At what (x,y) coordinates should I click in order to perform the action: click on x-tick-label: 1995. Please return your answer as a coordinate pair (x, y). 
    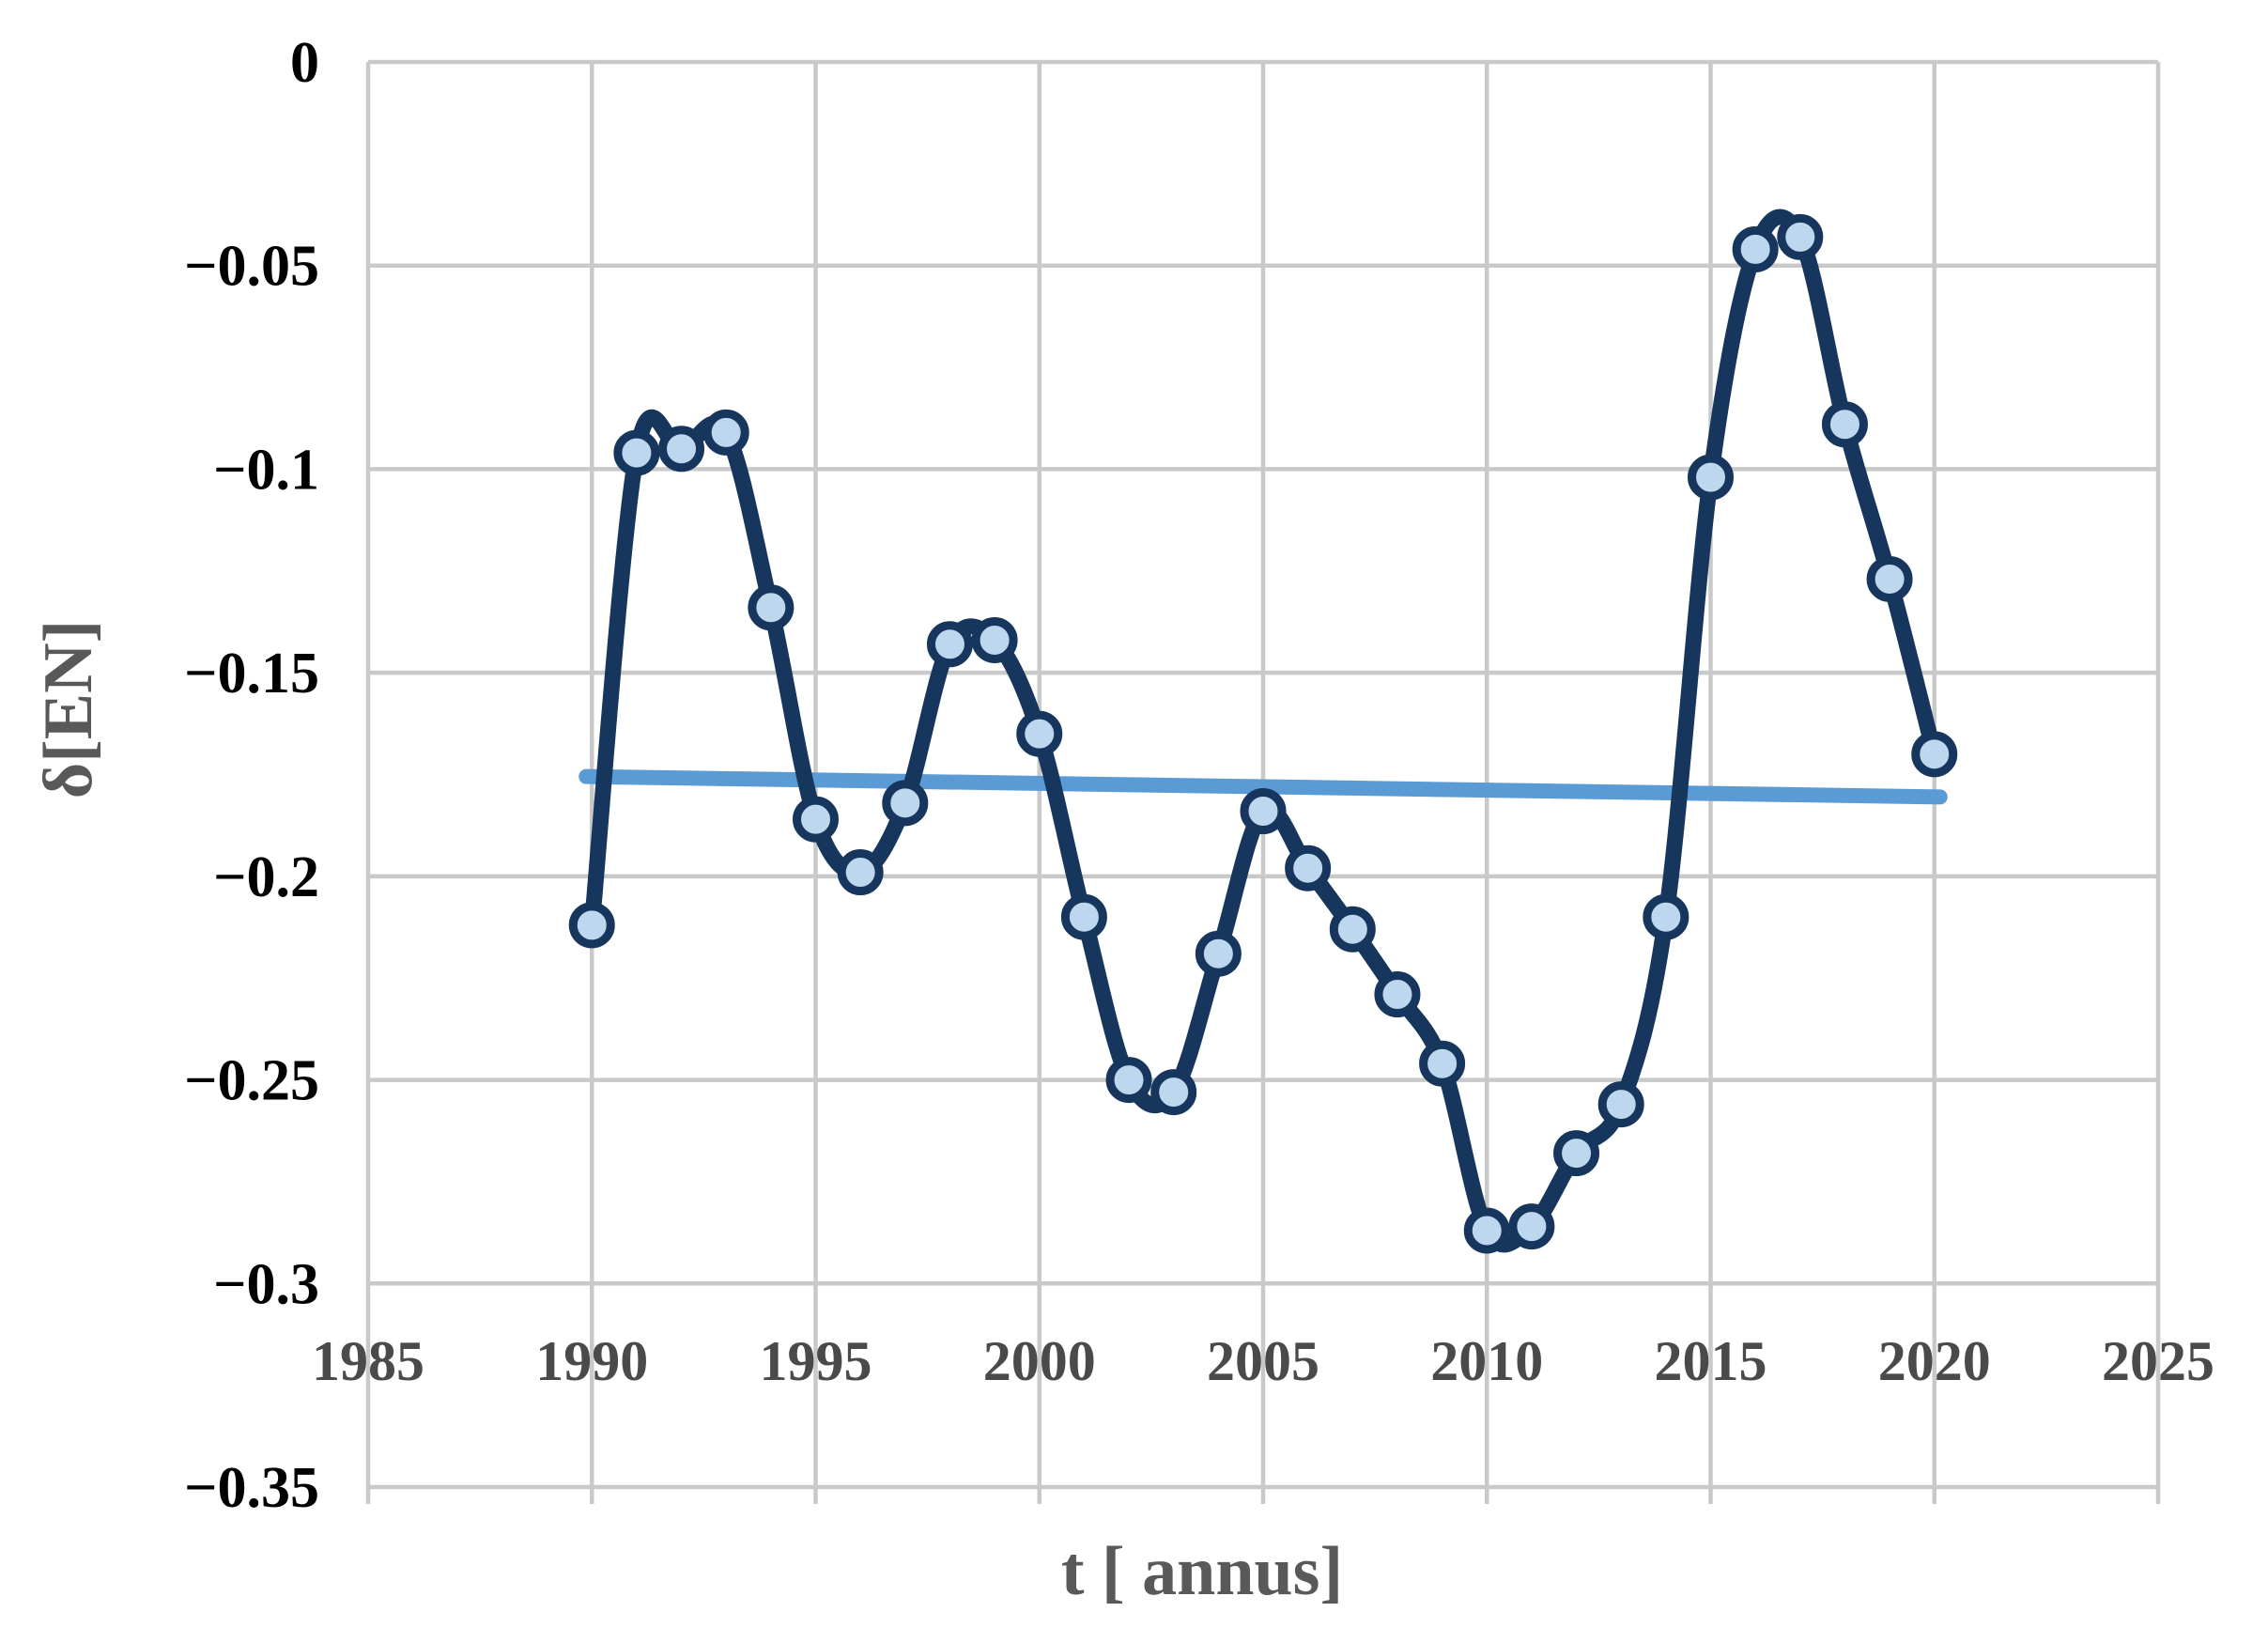
    Looking at the image, I should click on (816, 1361).